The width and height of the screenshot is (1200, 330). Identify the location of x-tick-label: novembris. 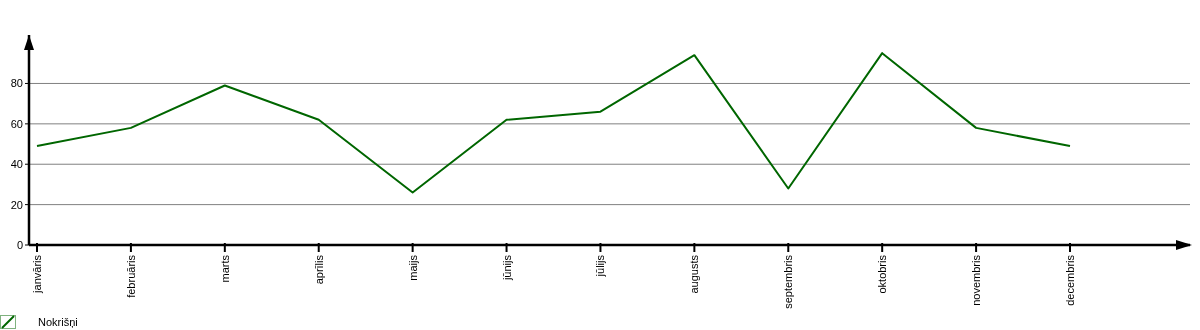
(976, 280).